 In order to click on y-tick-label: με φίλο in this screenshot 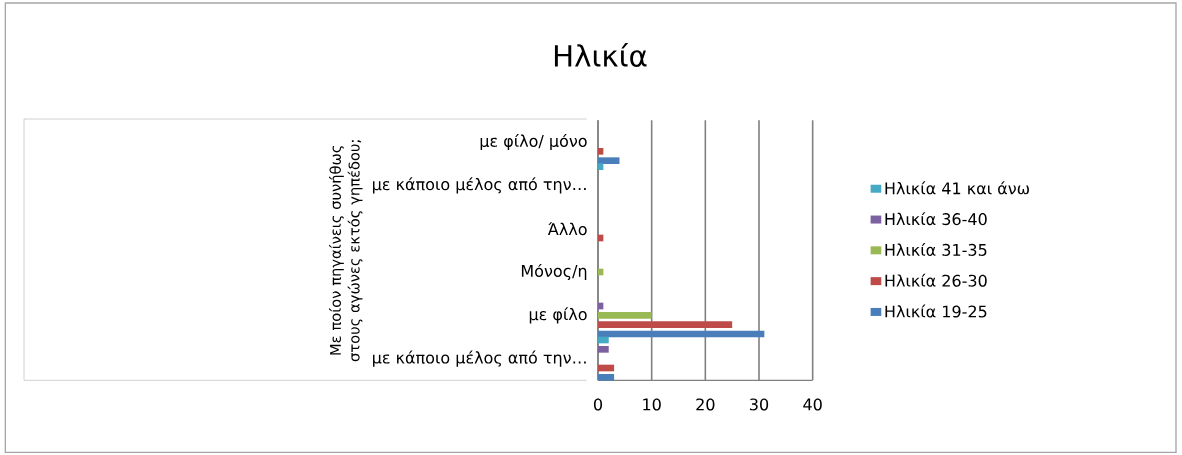, I will do `click(558, 315)`.